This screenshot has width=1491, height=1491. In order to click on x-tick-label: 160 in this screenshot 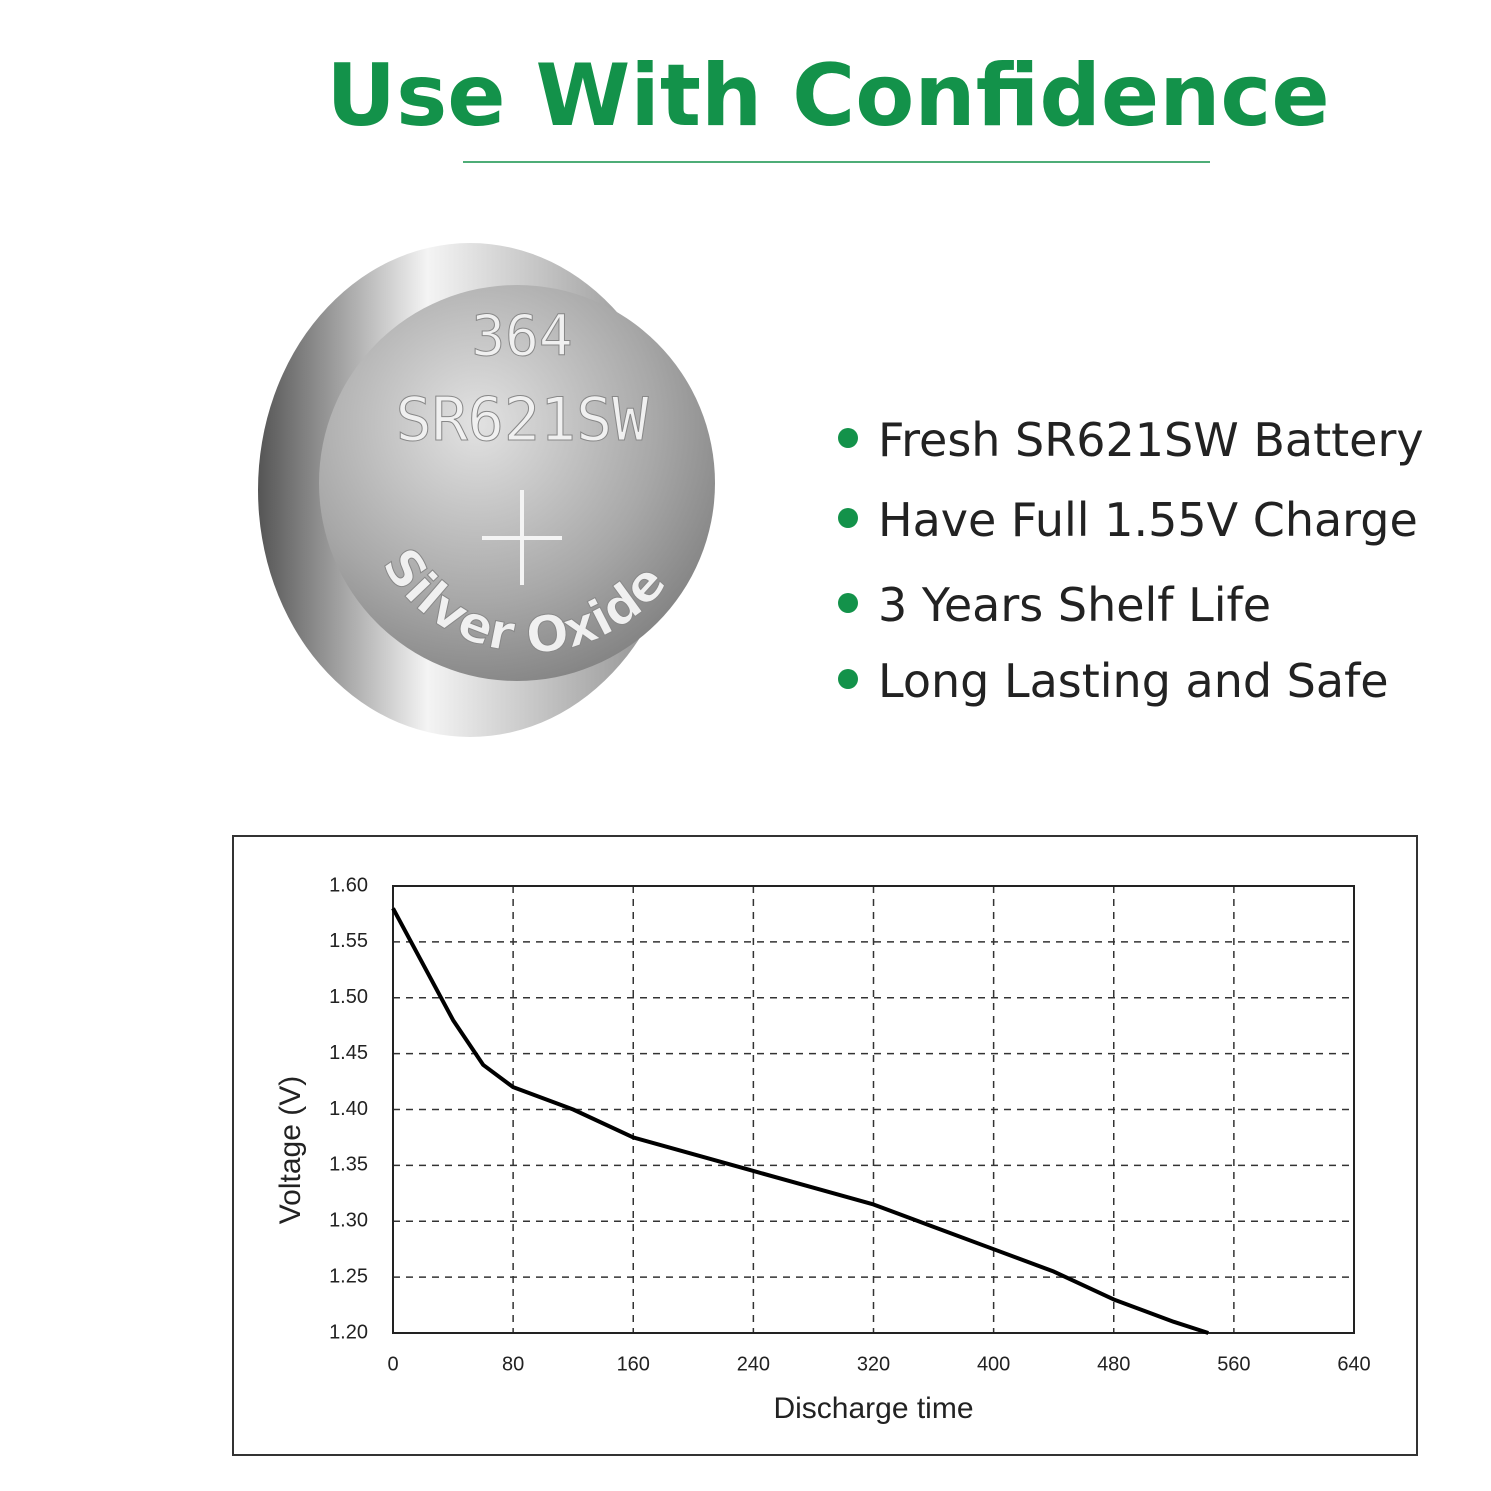, I will do `click(633, 1364)`.